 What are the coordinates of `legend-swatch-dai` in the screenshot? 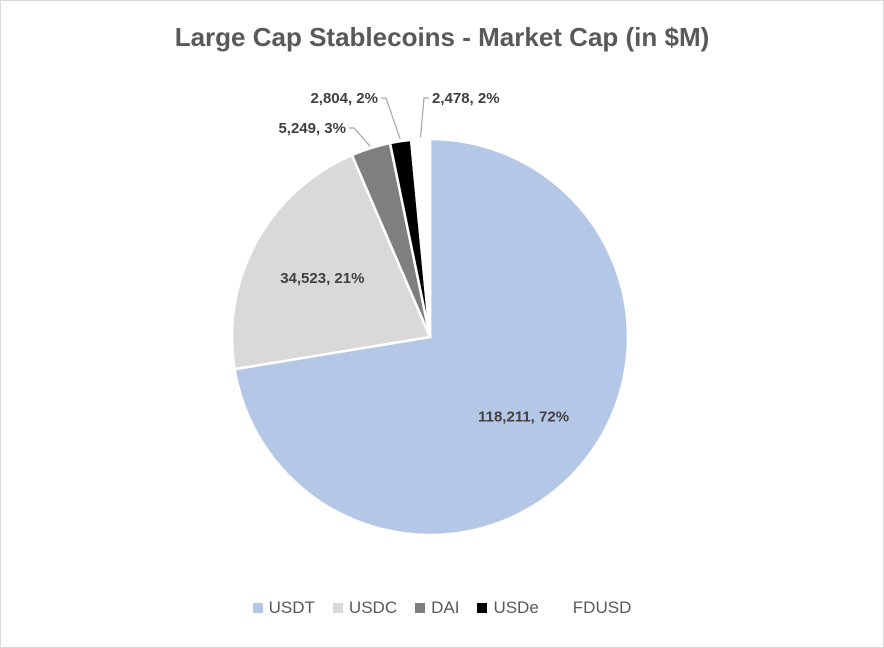 It's located at (420, 608).